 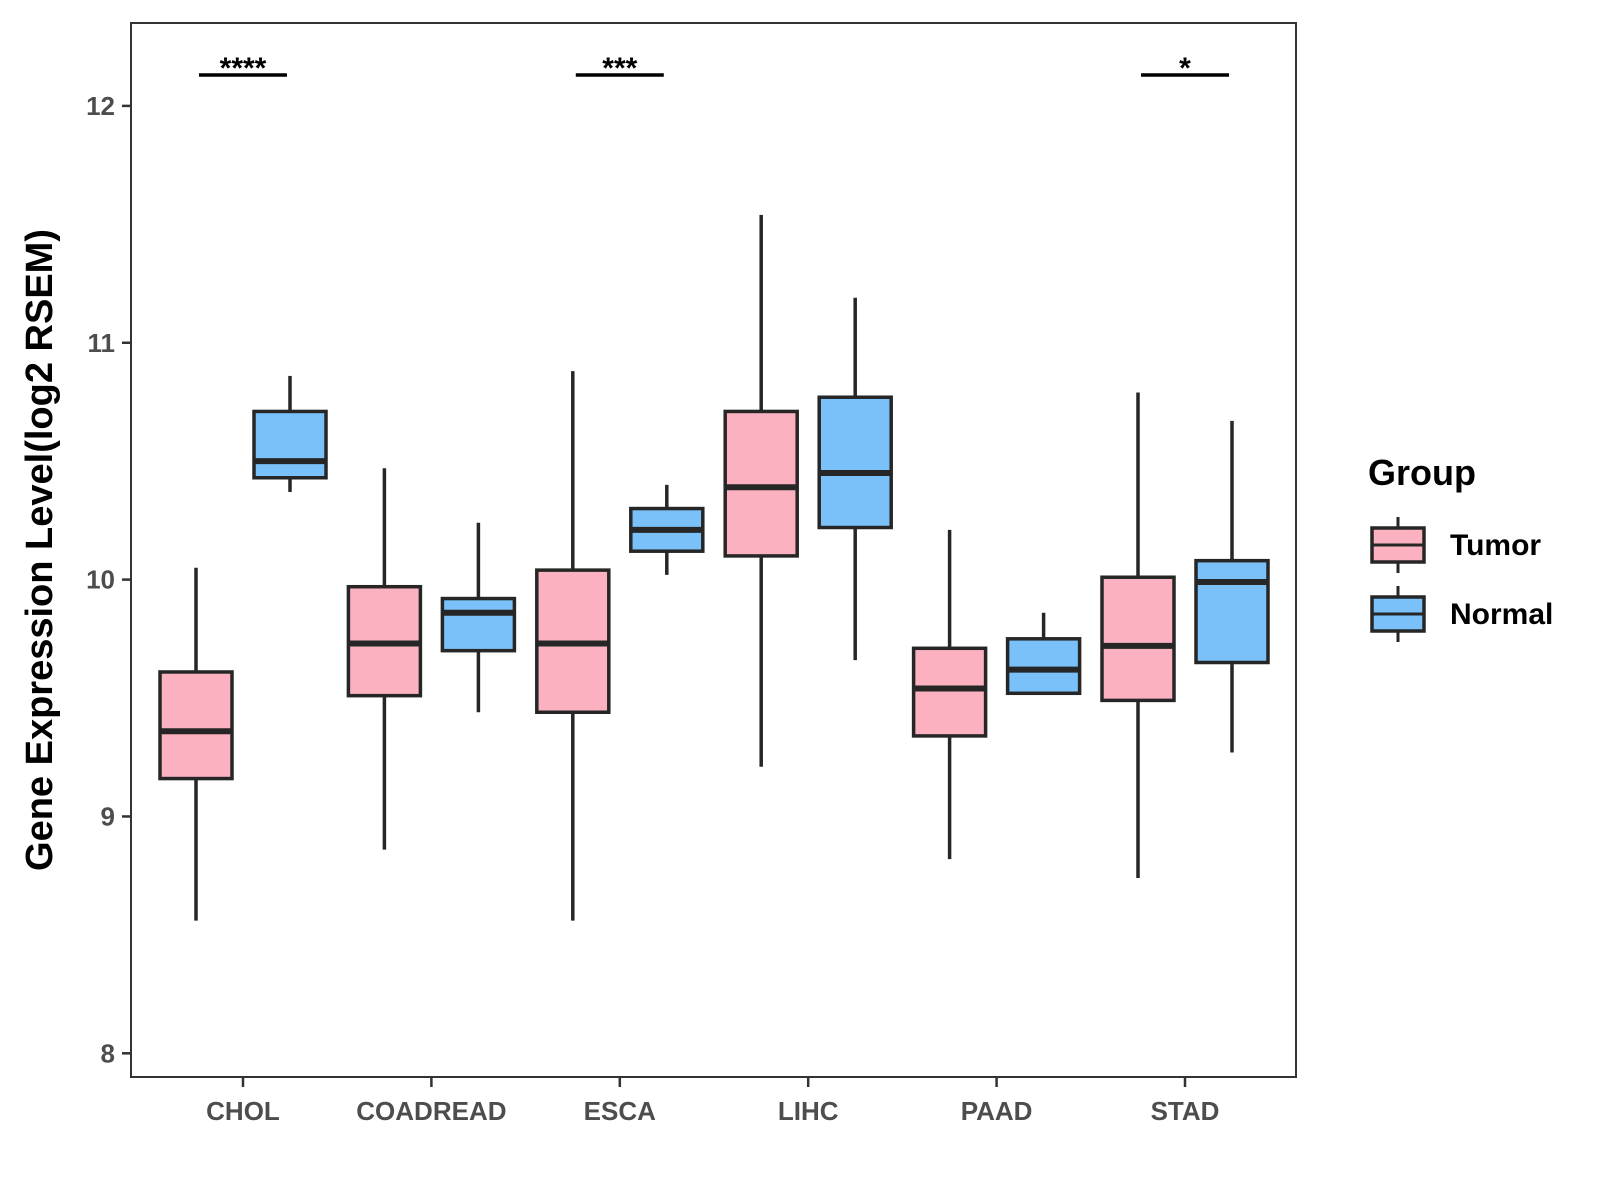 What do you see at coordinates (997, 1111) in the screenshot?
I see `x-tick-label: PAAD` at bounding box center [997, 1111].